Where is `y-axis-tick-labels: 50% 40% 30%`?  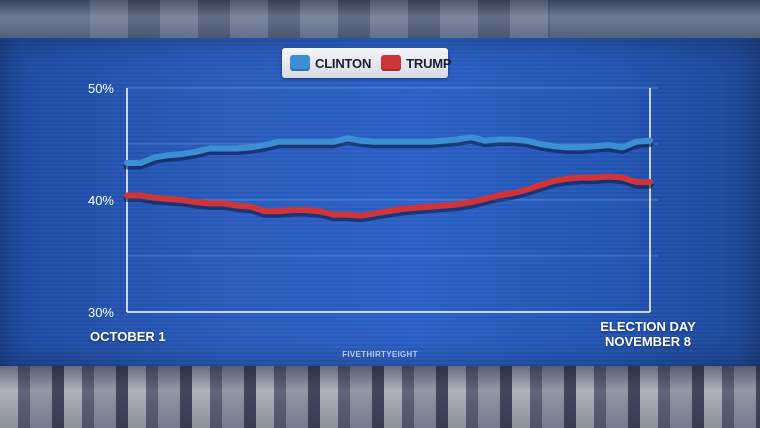
y-axis-tick-labels: 50% 40% 30% is located at coordinates (101, 200).